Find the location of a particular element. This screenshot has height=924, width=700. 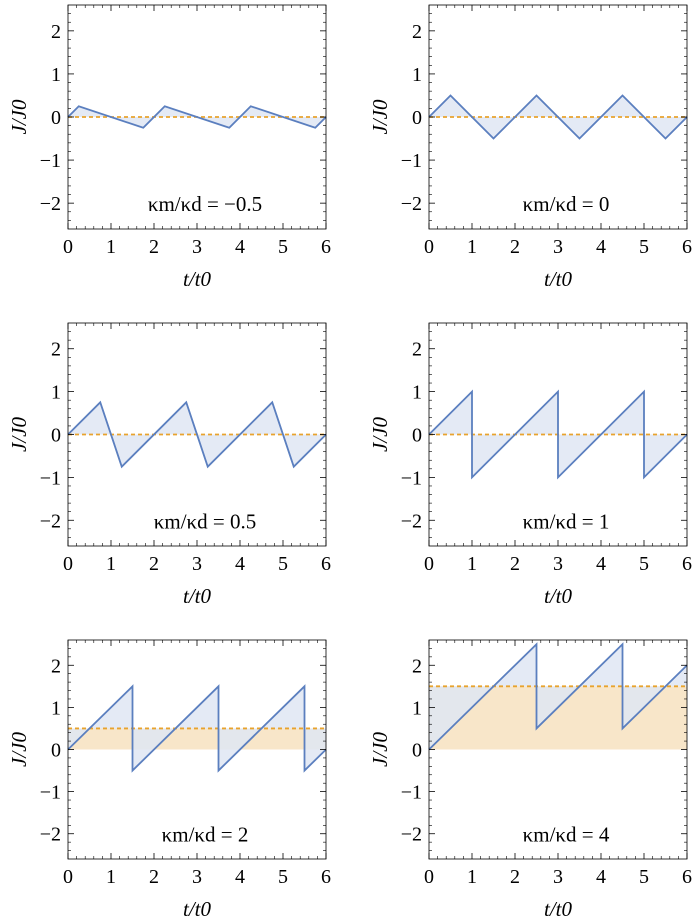

panel-annotation: κm/κd = 0 is located at coordinates (566, 204).